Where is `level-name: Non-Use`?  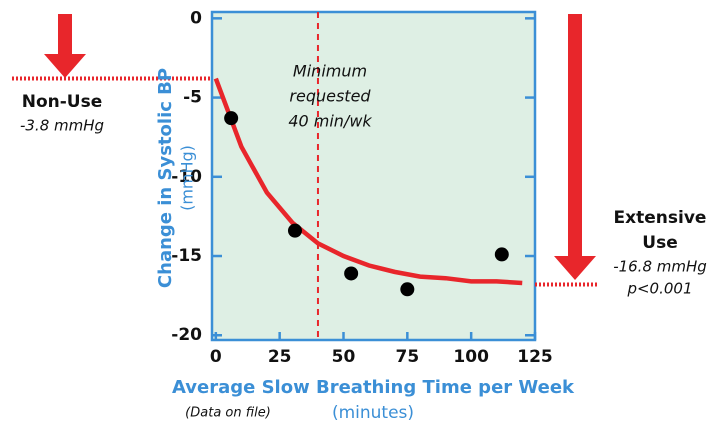
level-name: Non-Use is located at coordinates (62, 102).